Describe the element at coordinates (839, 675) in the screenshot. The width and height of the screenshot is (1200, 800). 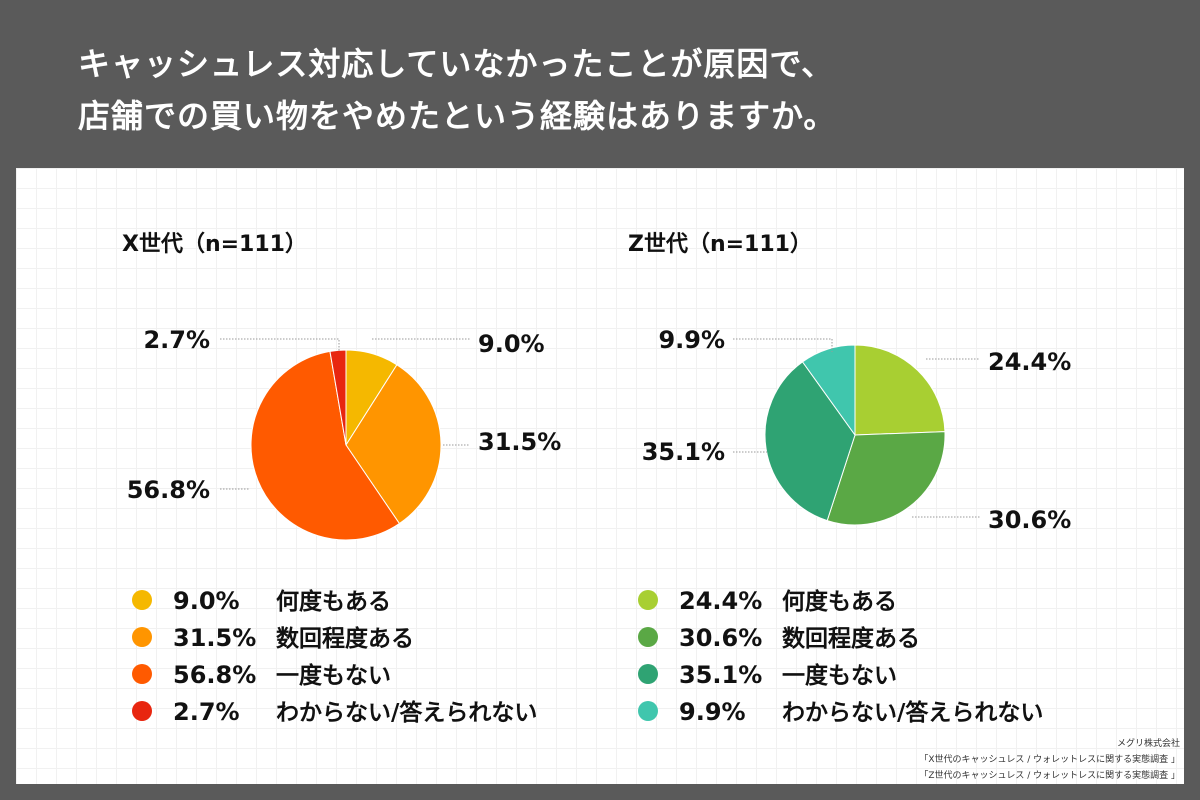
I see `legend-label-z-gen-never: 一度もない` at that location.